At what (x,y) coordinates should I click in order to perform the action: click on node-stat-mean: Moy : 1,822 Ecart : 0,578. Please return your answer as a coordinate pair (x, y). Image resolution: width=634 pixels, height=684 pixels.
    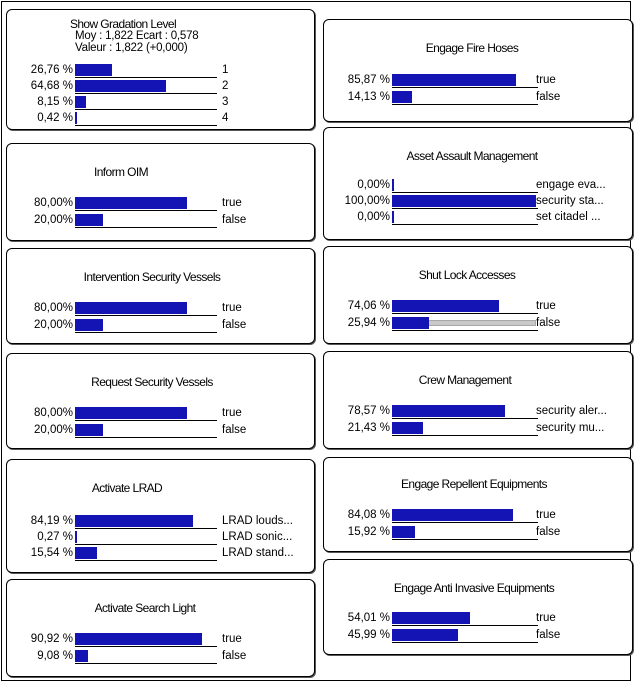
    Looking at the image, I should click on (137, 36).